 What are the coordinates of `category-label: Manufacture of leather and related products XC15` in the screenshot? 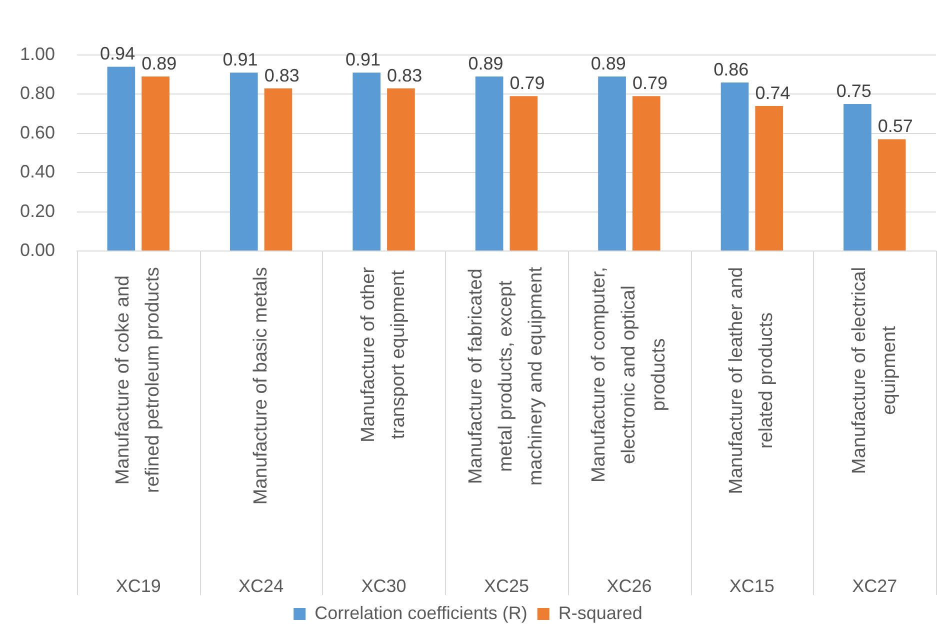 It's located at (752, 431).